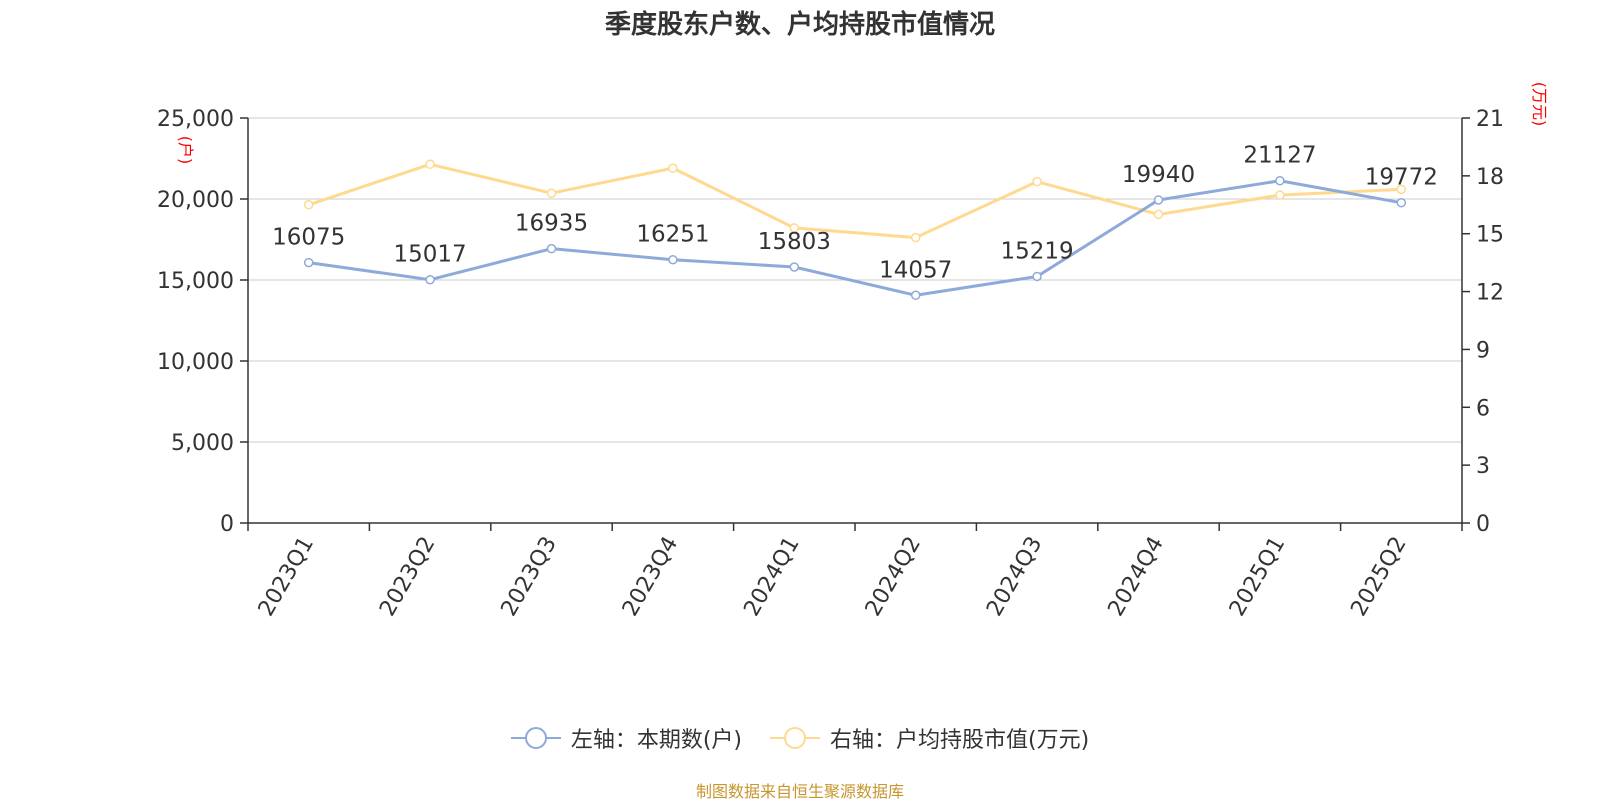 The width and height of the screenshot is (1600, 802). I want to click on y-right-tick-label: 15, so click(1490, 235).